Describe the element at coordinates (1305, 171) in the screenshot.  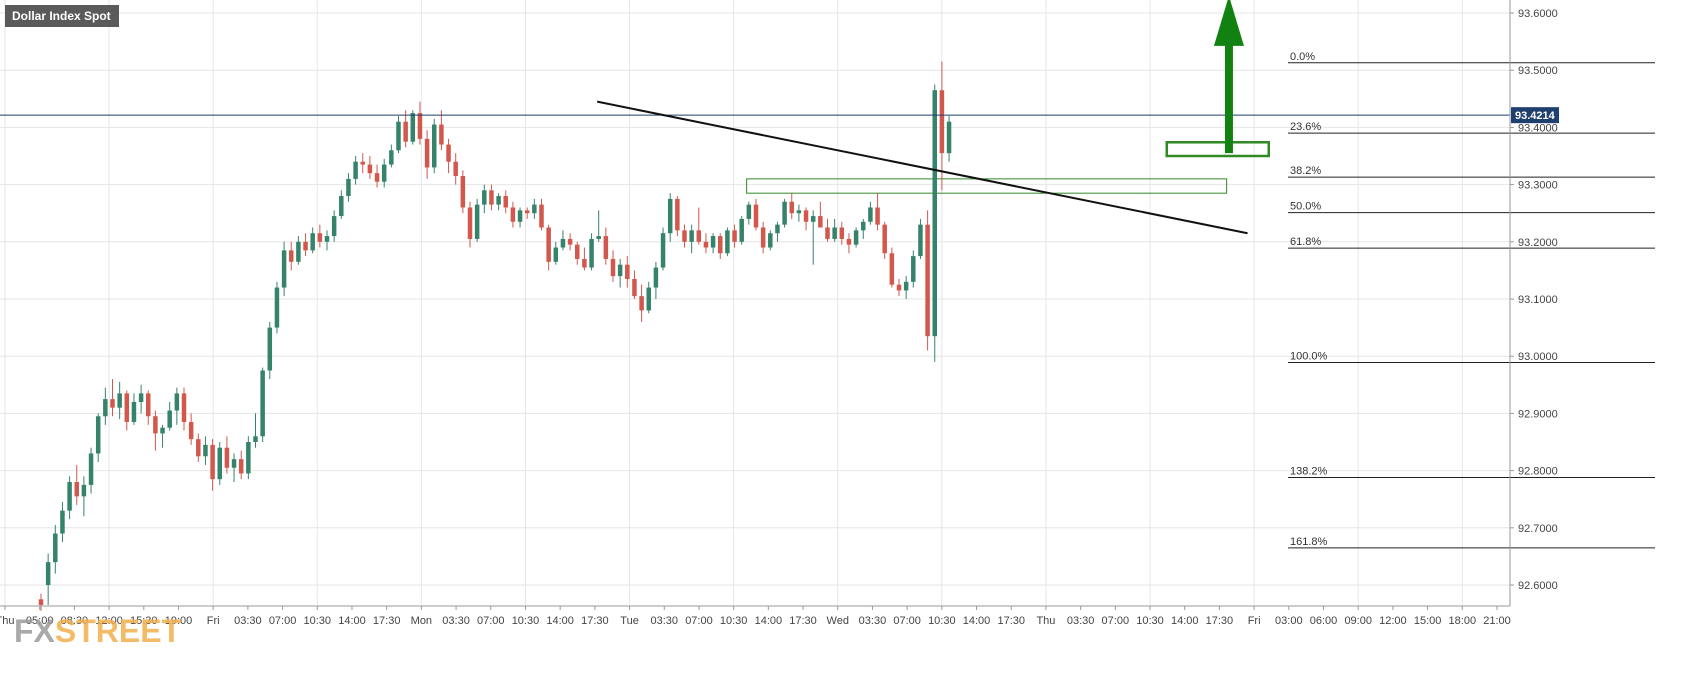
I see `fib-level-label: 38.2%` at that location.